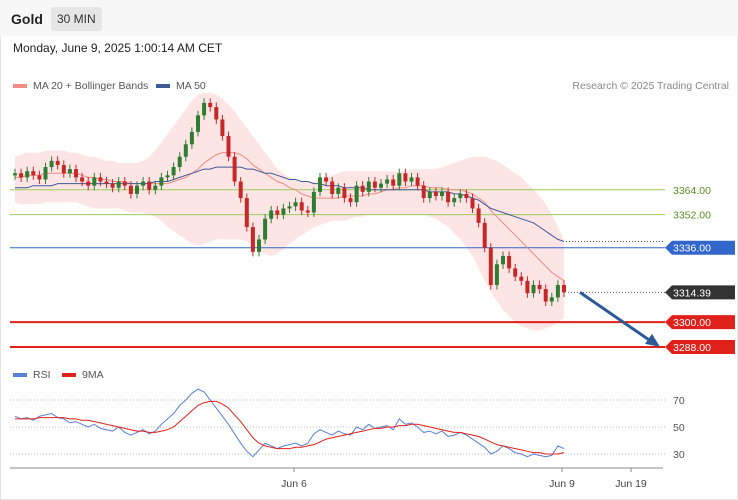 The width and height of the screenshot is (738, 500). Describe the element at coordinates (562, 484) in the screenshot. I see `time-tick-1: Jun 9` at that location.